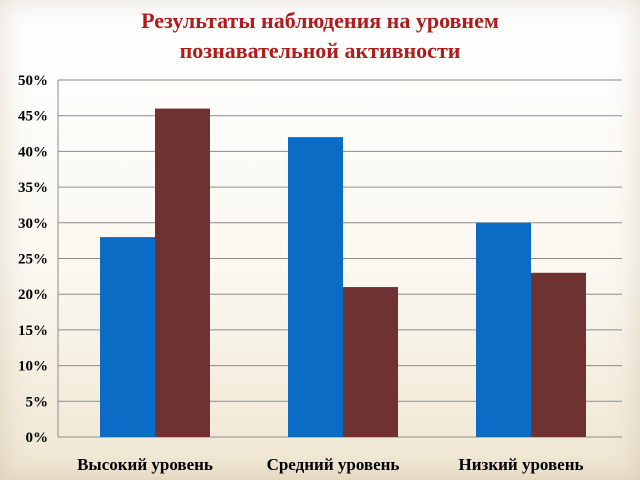 The width and height of the screenshot is (640, 480). I want to click on y-tick-label: 40%, so click(33, 152).